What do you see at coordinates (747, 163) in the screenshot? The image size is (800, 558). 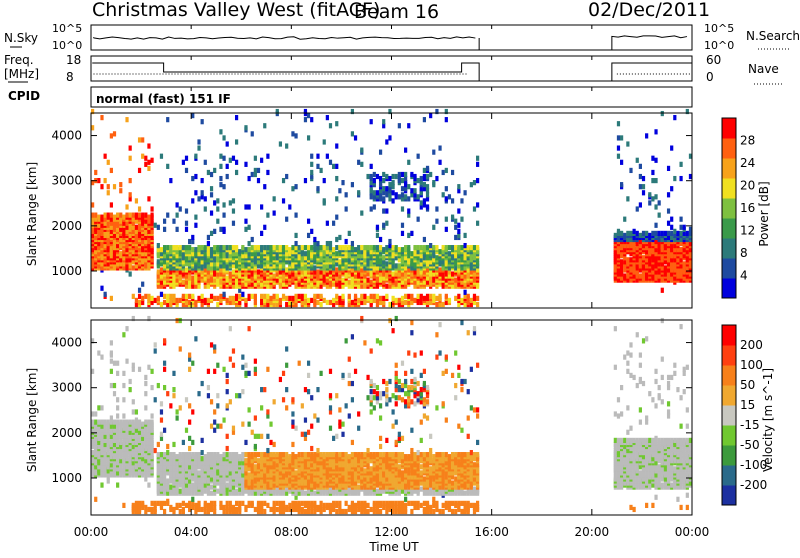 I see `colorbar-tick-label: 24` at bounding box center [747, 163].